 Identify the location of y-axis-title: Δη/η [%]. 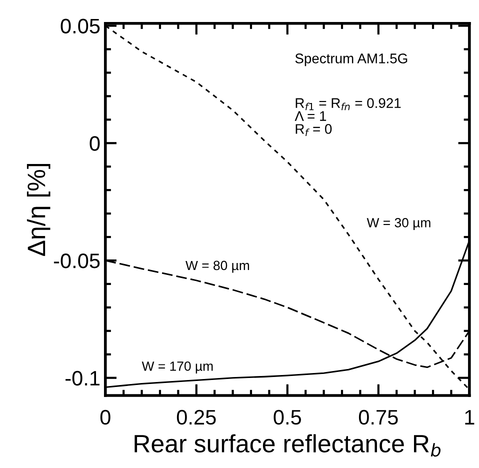
(38, 210).